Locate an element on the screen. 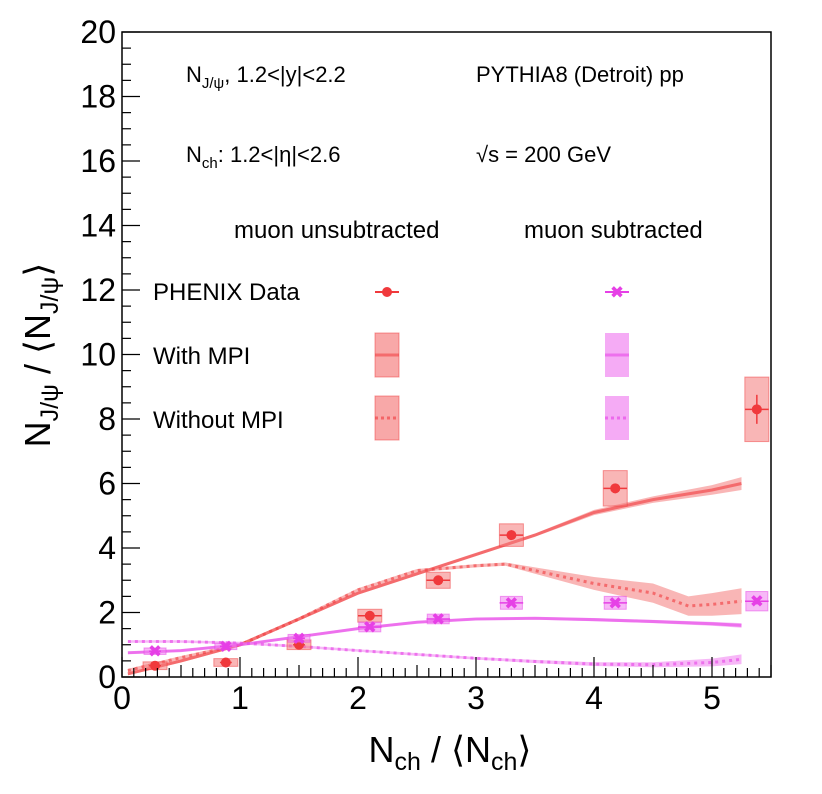 The image size is (822, 794). y-tick-label: 2 is located at coordinates (107, 613).